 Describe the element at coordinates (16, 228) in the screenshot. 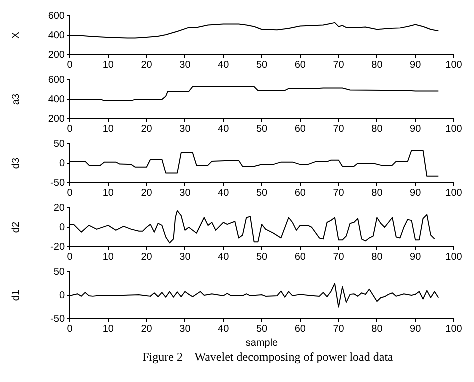

I see `y-axis-title: d2` at that location.